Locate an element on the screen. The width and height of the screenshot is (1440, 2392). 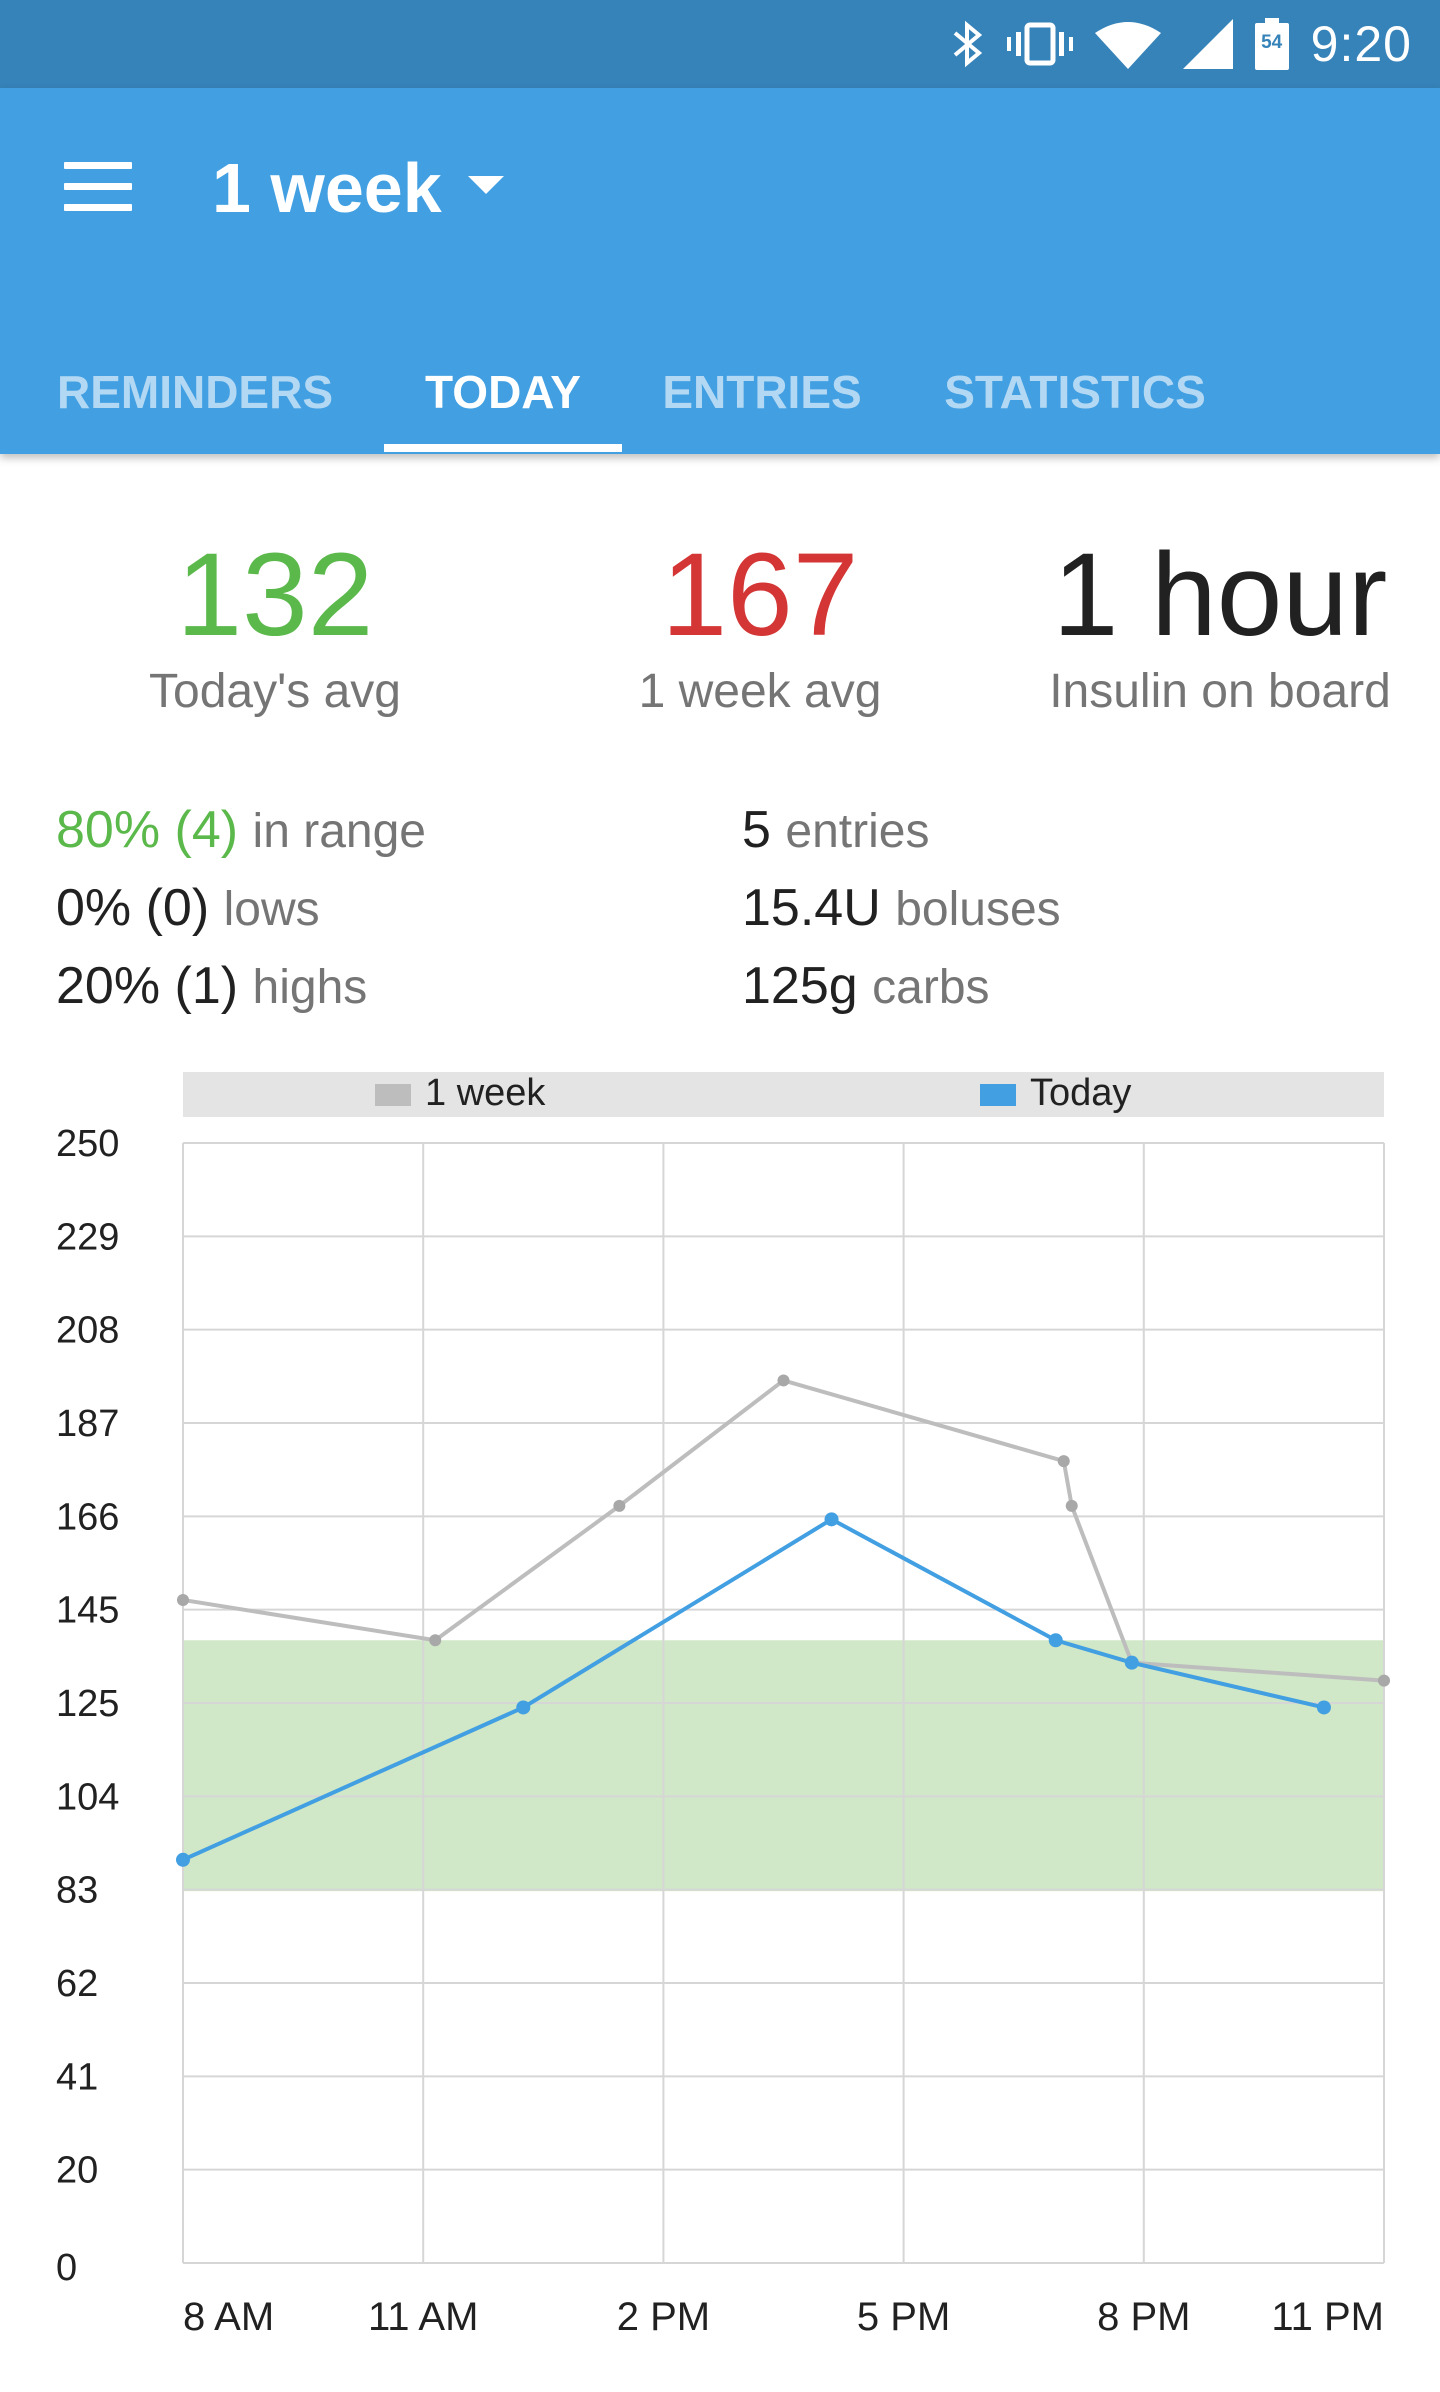
tab-statistics: STATISTICS is located at coordinates (1075, 392).